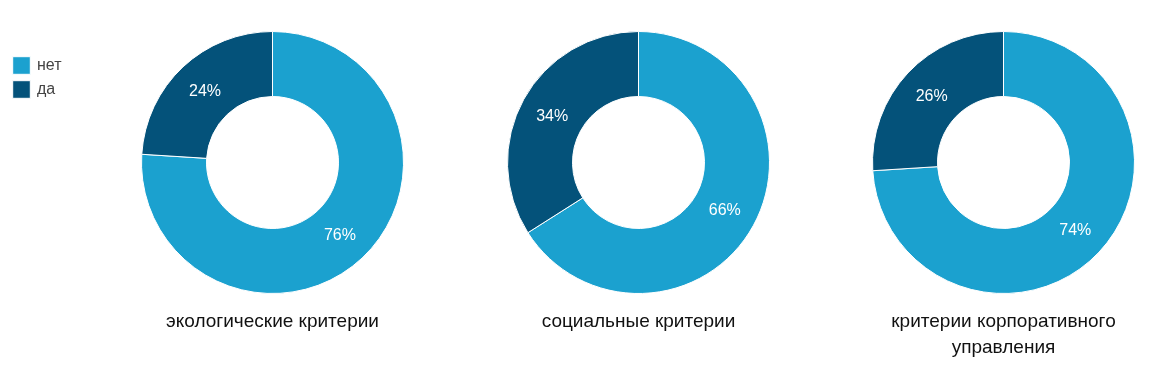 This screenshot has height=367, width=1163. I want to click on data-label: 24%, so click(205, 91).